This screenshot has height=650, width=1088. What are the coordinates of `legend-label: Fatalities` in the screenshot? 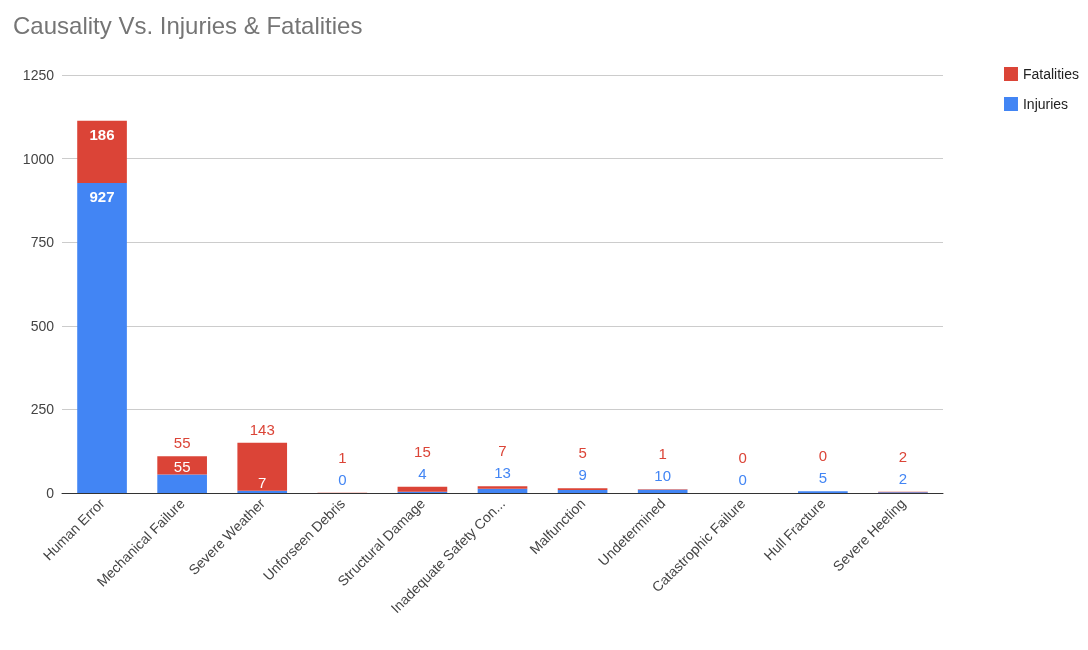 It's located at (1051, 74).